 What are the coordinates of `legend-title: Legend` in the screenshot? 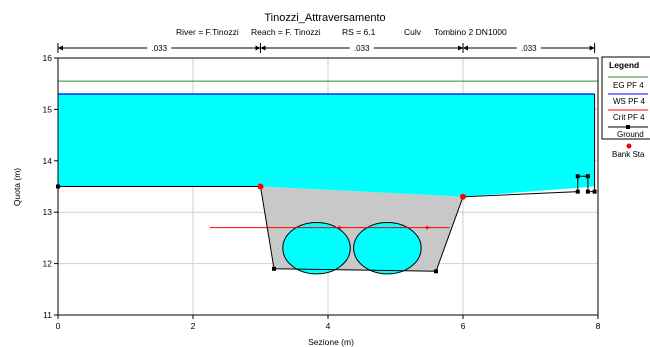 It's located at (624, 65).